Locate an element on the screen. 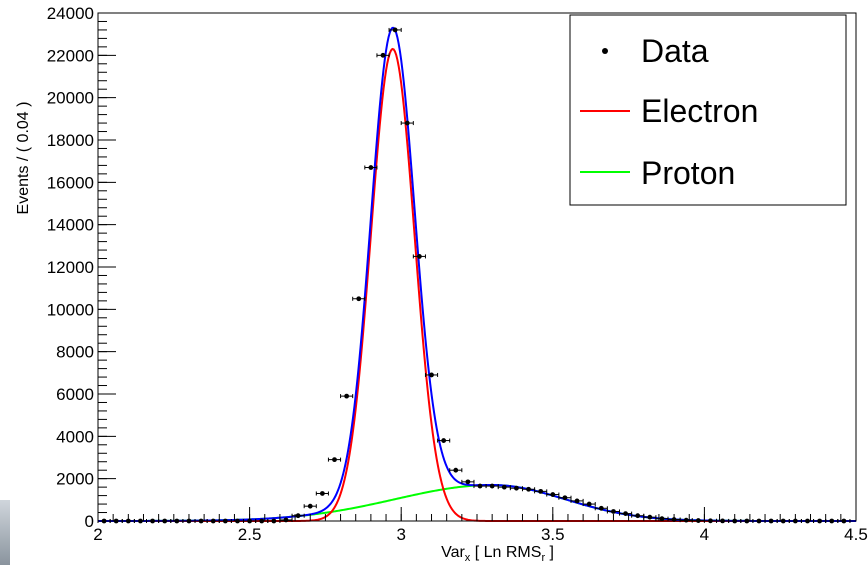  x-tick-label: 4.5 is located at coordinates (856, 534).